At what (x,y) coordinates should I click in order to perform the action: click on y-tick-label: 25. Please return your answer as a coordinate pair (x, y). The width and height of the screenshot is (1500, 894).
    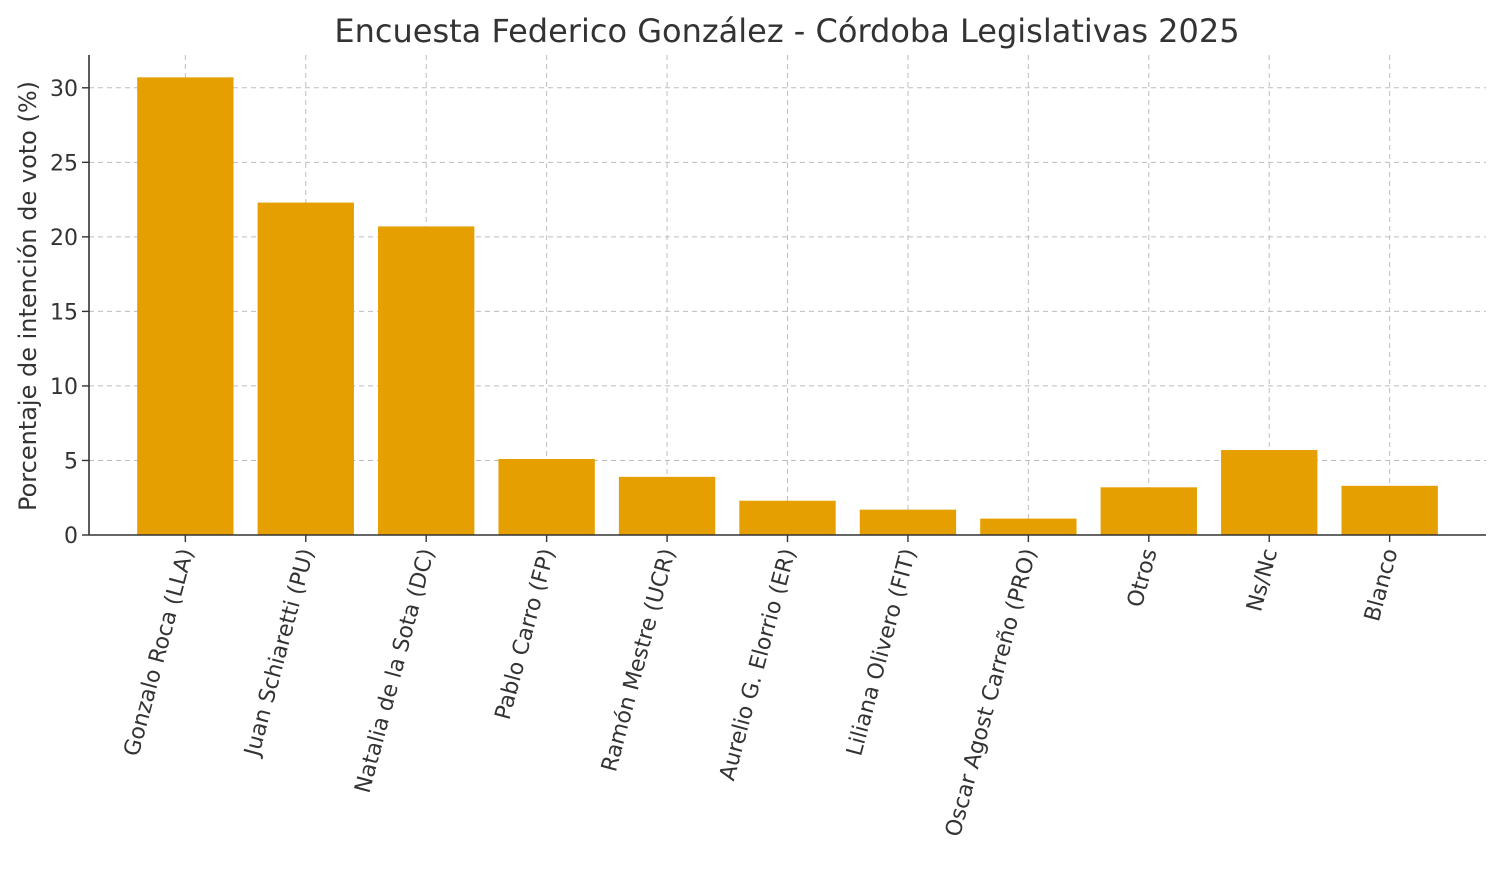
    Looking at the image, I should click on (64, 163).